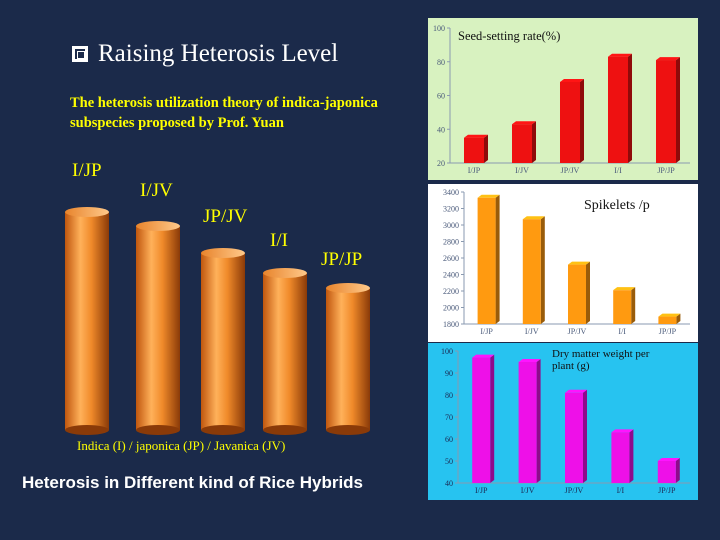 The image size is (720, 540). What do you see at coordinates (285, 351) in the screenshot?
I see `cylinder-i-i` at bounding box center [285, 351].